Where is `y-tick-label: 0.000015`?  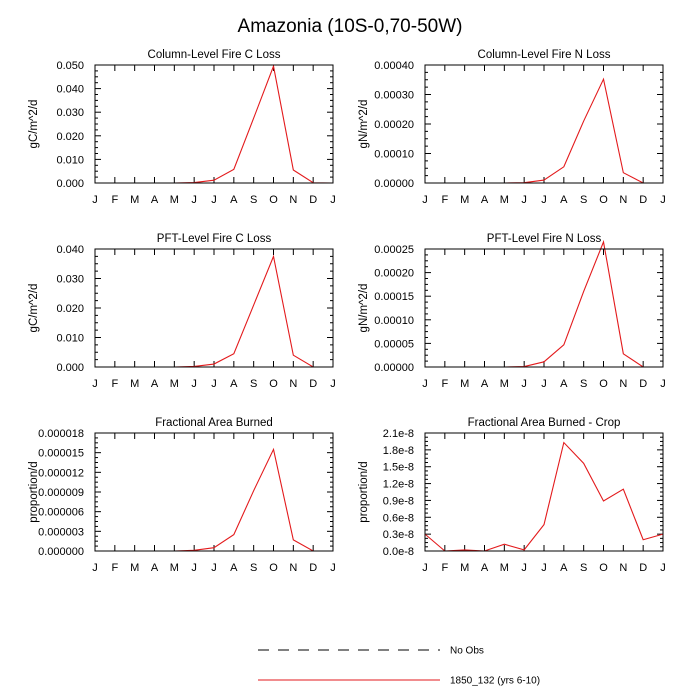
y-tick-label: 0.000015 is located at coordinates (61, 454).